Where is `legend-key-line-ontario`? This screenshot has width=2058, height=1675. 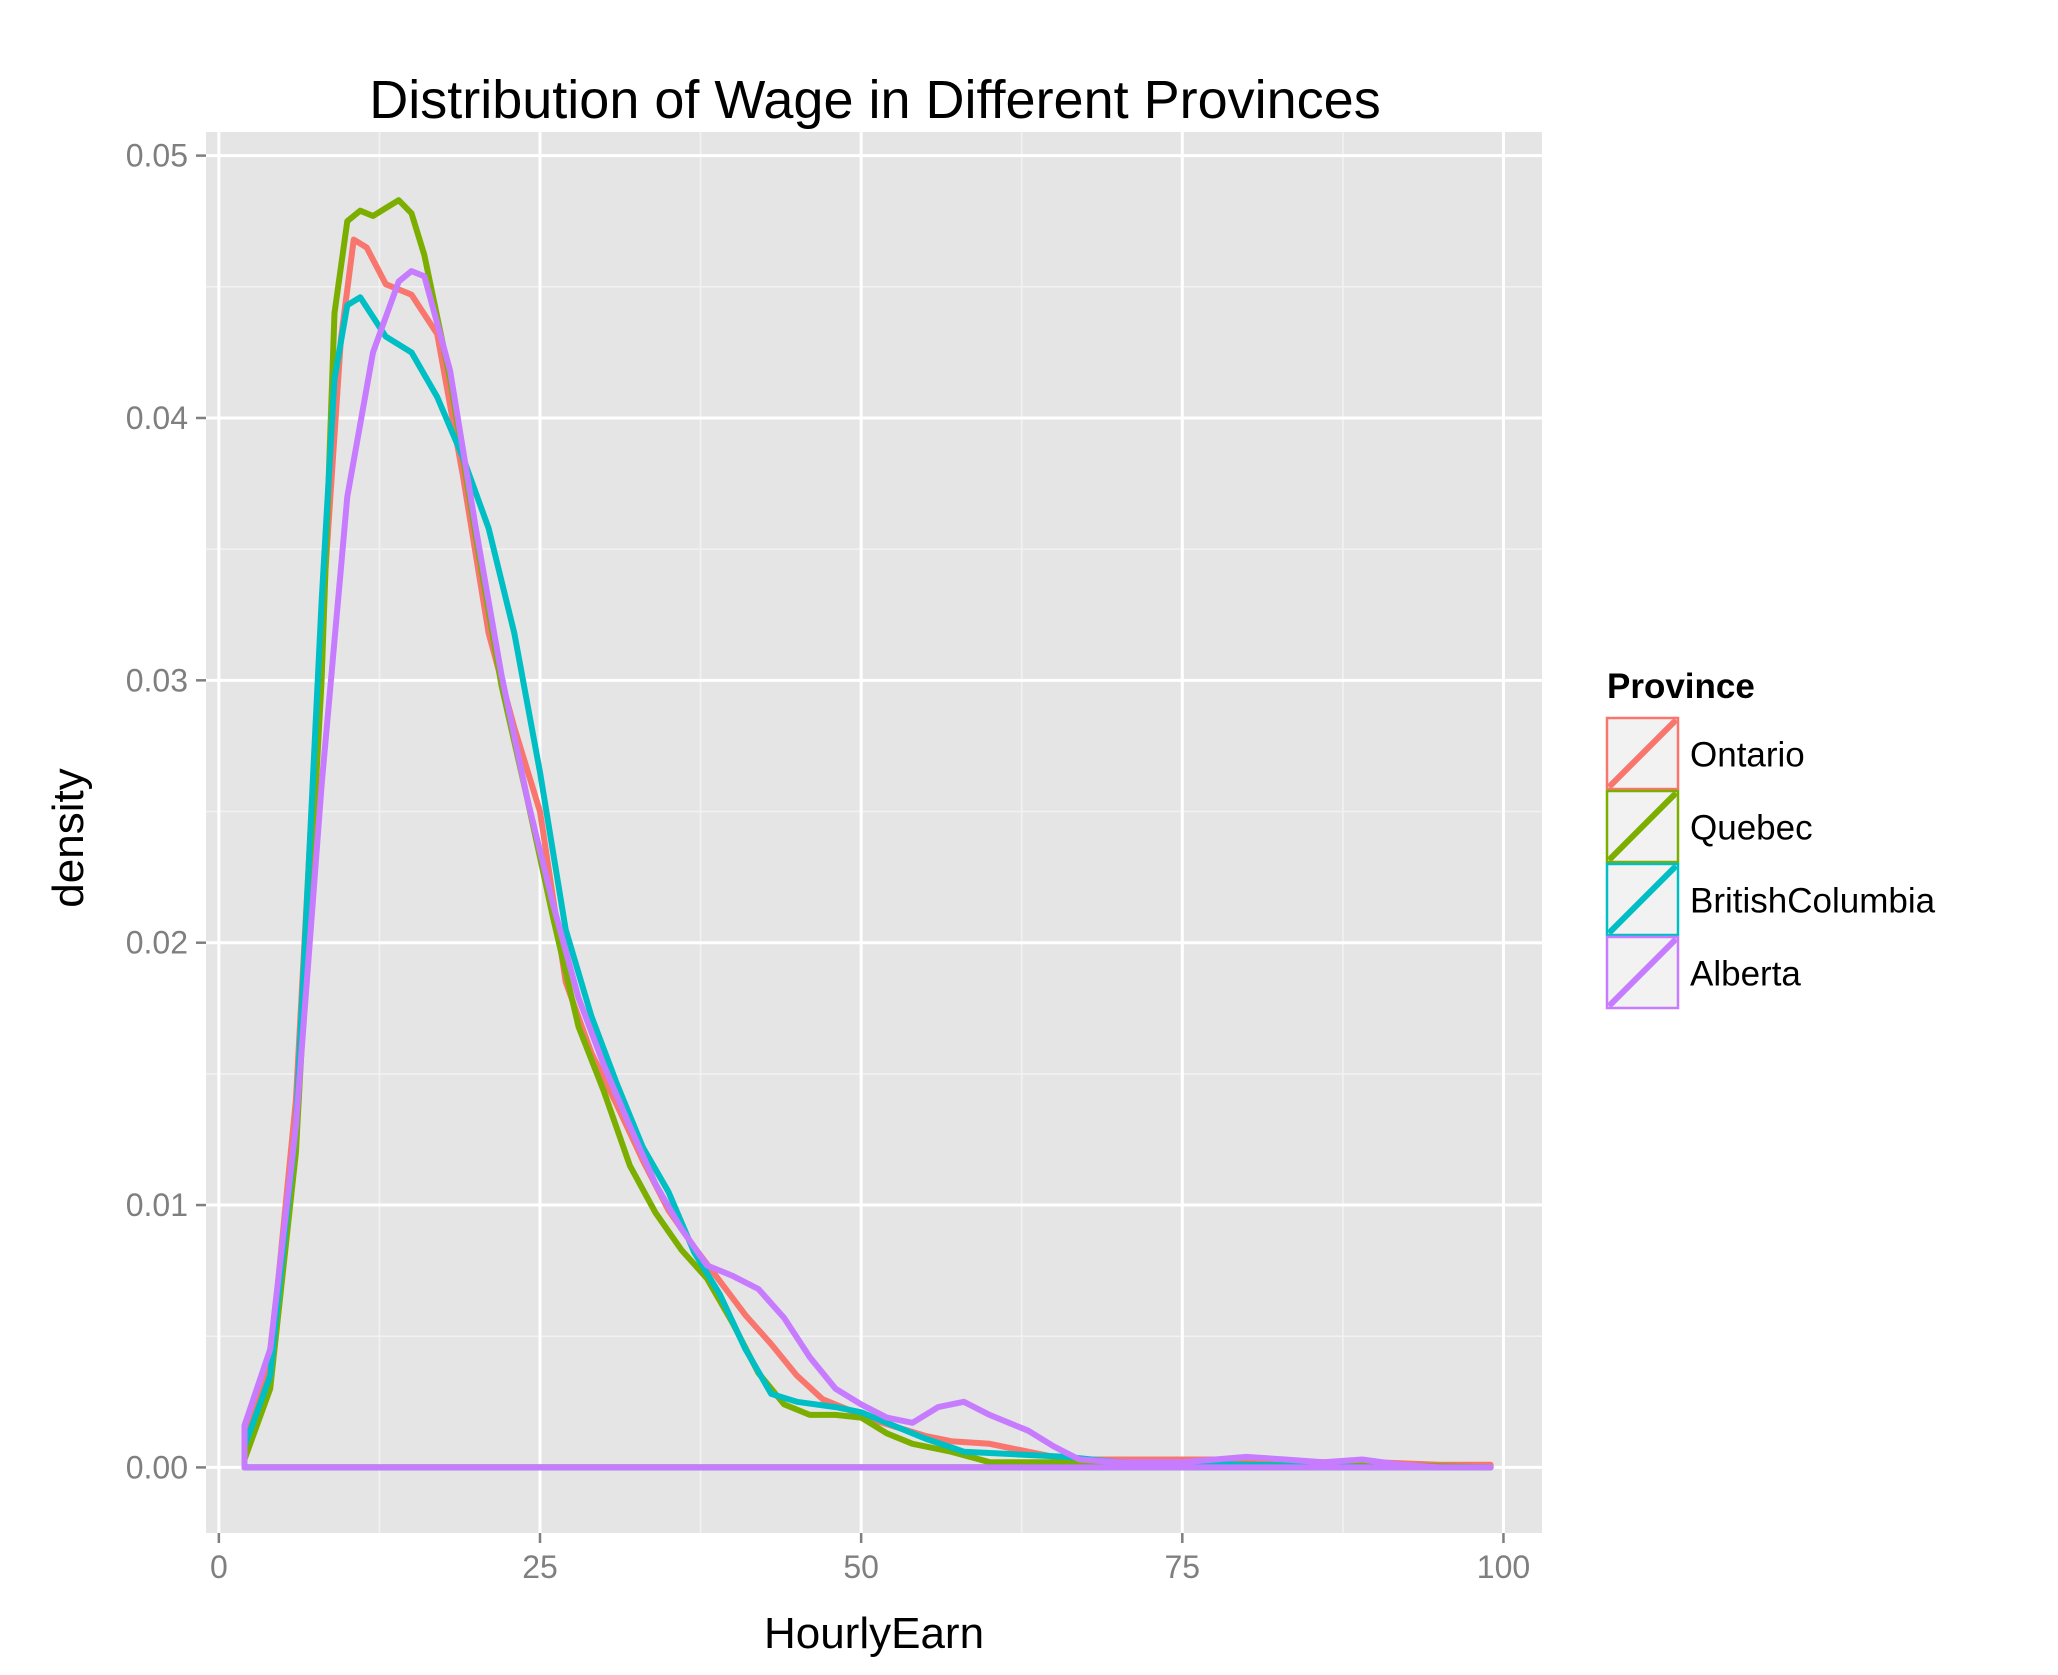 legend-key-line-ontario is located at coordinates (1642, 753).